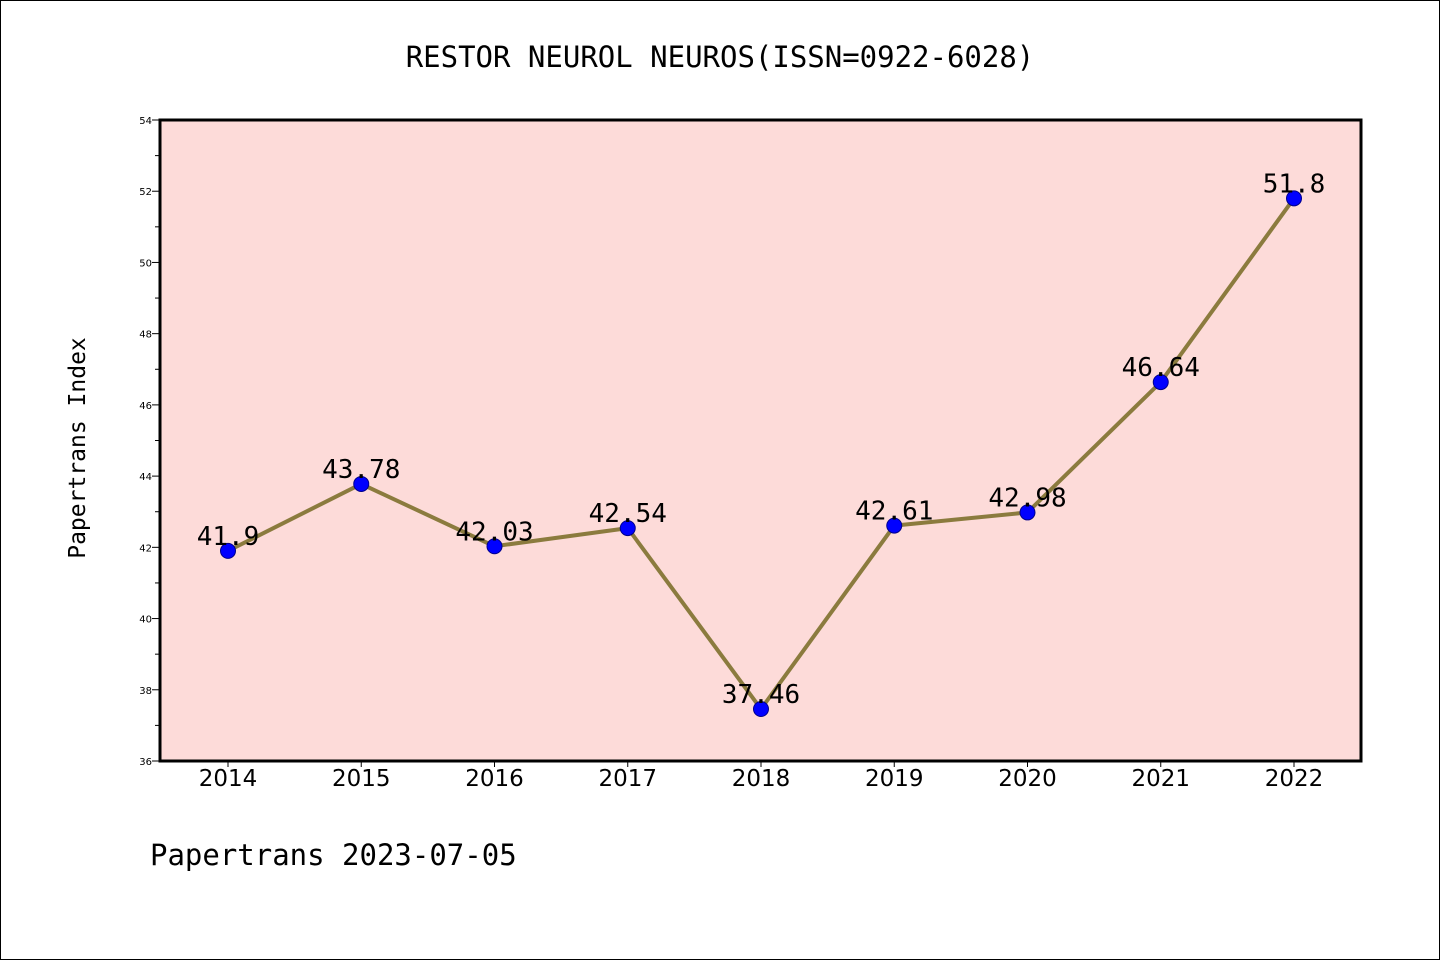 The width and height of the screenshot is (1440, 960). Describe the element at coordinates (145, 121) in the screenshot. I see `y-tick-label: 54` at that location.